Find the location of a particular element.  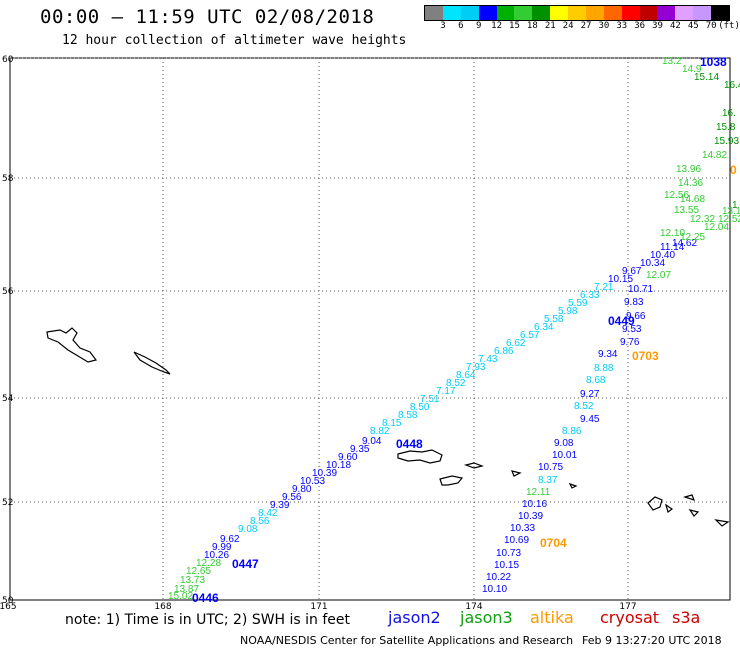

legend-cryosat: cryosat is located at coordinates (630, 617).